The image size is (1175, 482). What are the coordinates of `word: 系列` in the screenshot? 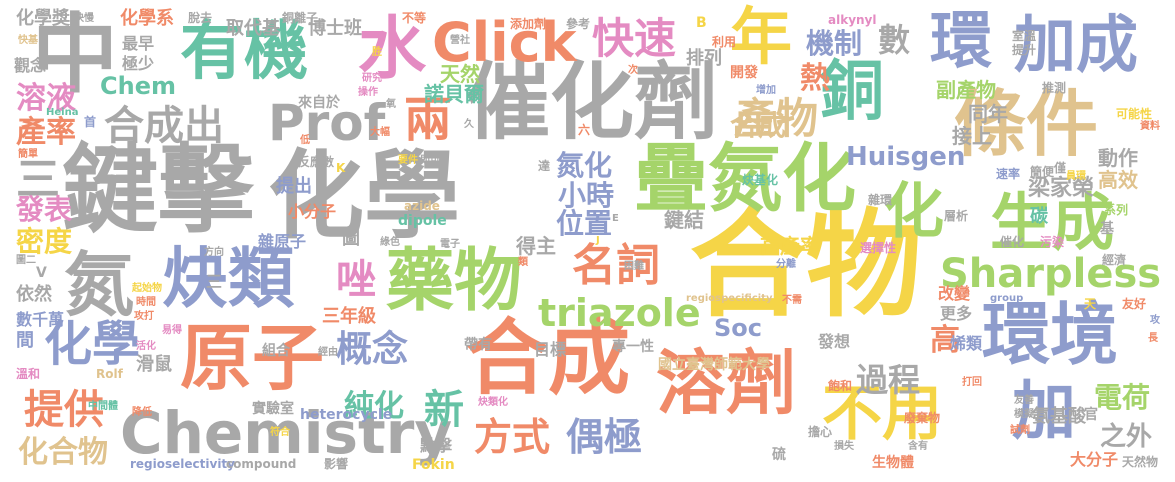 It's located at (1116, 210).